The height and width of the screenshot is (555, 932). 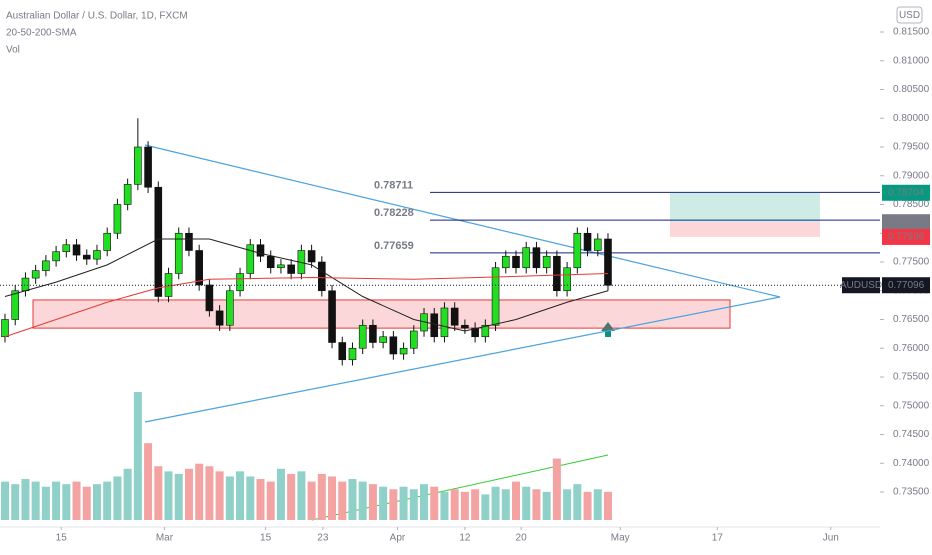 I want to click on y-tick-label: 0.76000, so click(x=911, y=348).